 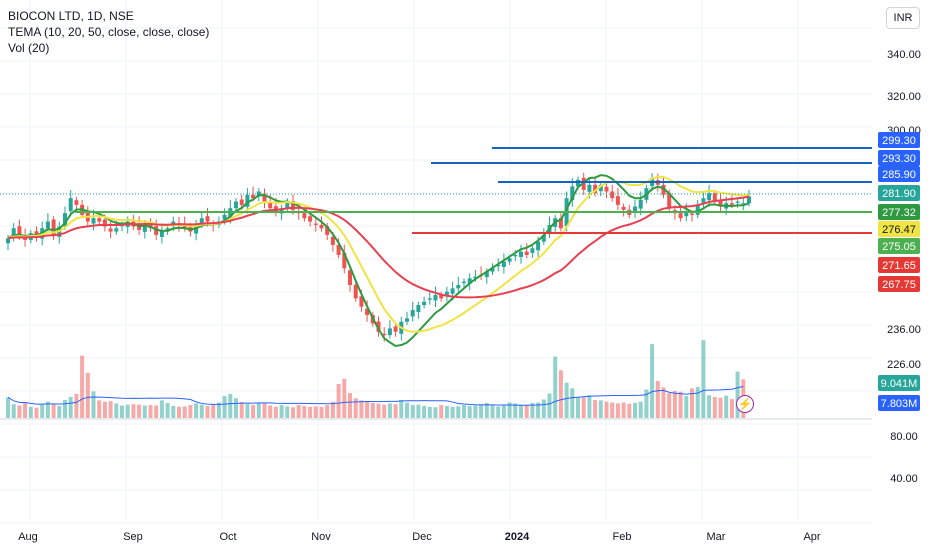 I want to click on currency-selector: INR, so click(x=903, y=18).